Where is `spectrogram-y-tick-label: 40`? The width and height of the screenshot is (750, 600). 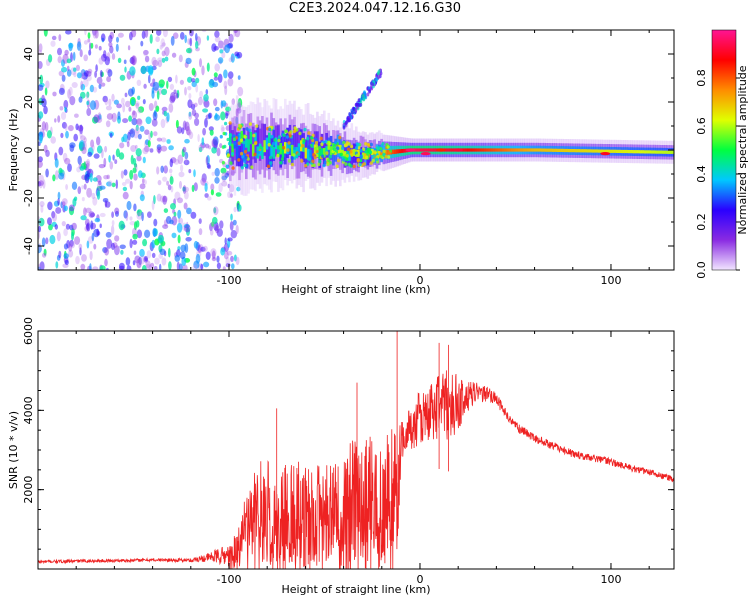
spectrogram-y-tick-label: 40 is located at coordinates (28, 54).